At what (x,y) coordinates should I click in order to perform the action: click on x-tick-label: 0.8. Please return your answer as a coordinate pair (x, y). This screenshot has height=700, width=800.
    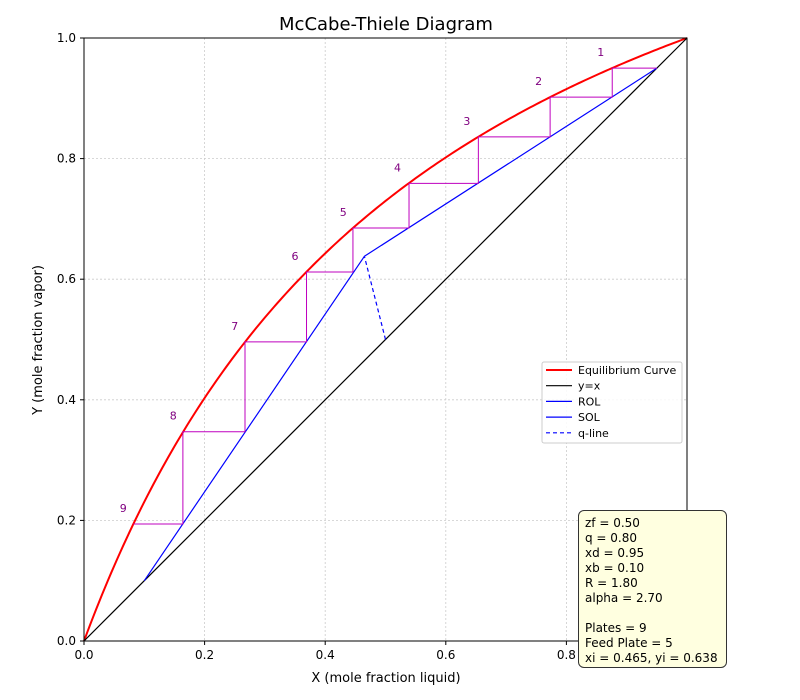
    Looking at the image, I should click on (566, 655).